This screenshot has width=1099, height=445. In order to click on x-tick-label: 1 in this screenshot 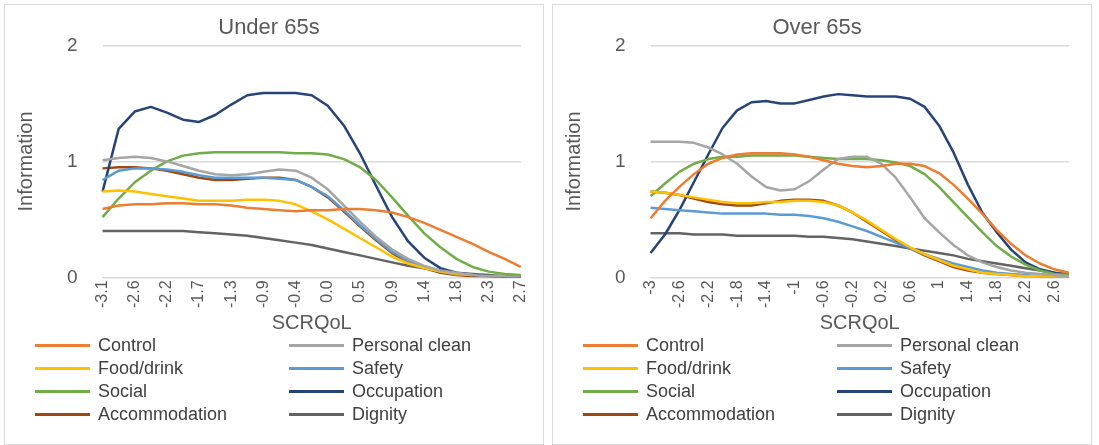, I will do `click(938, 285)`.